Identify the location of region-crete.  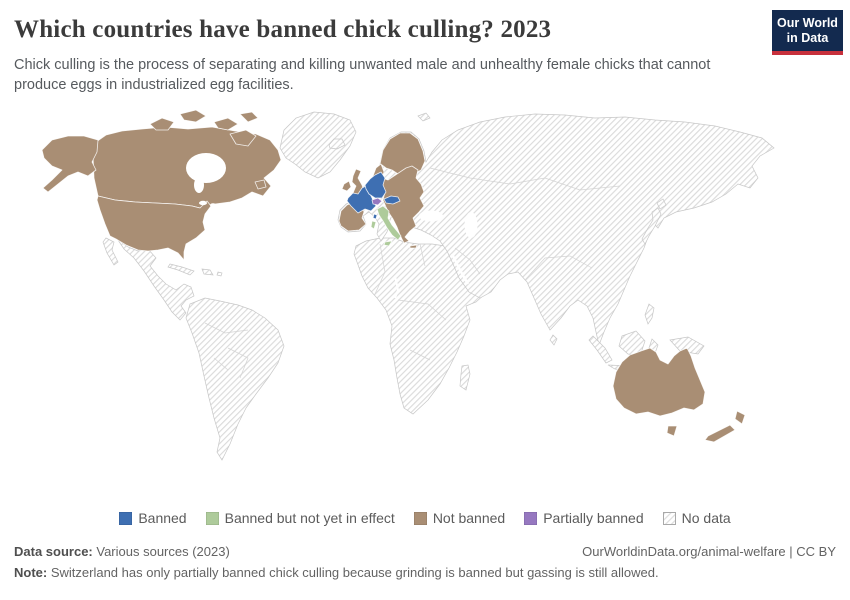
(413, 246).